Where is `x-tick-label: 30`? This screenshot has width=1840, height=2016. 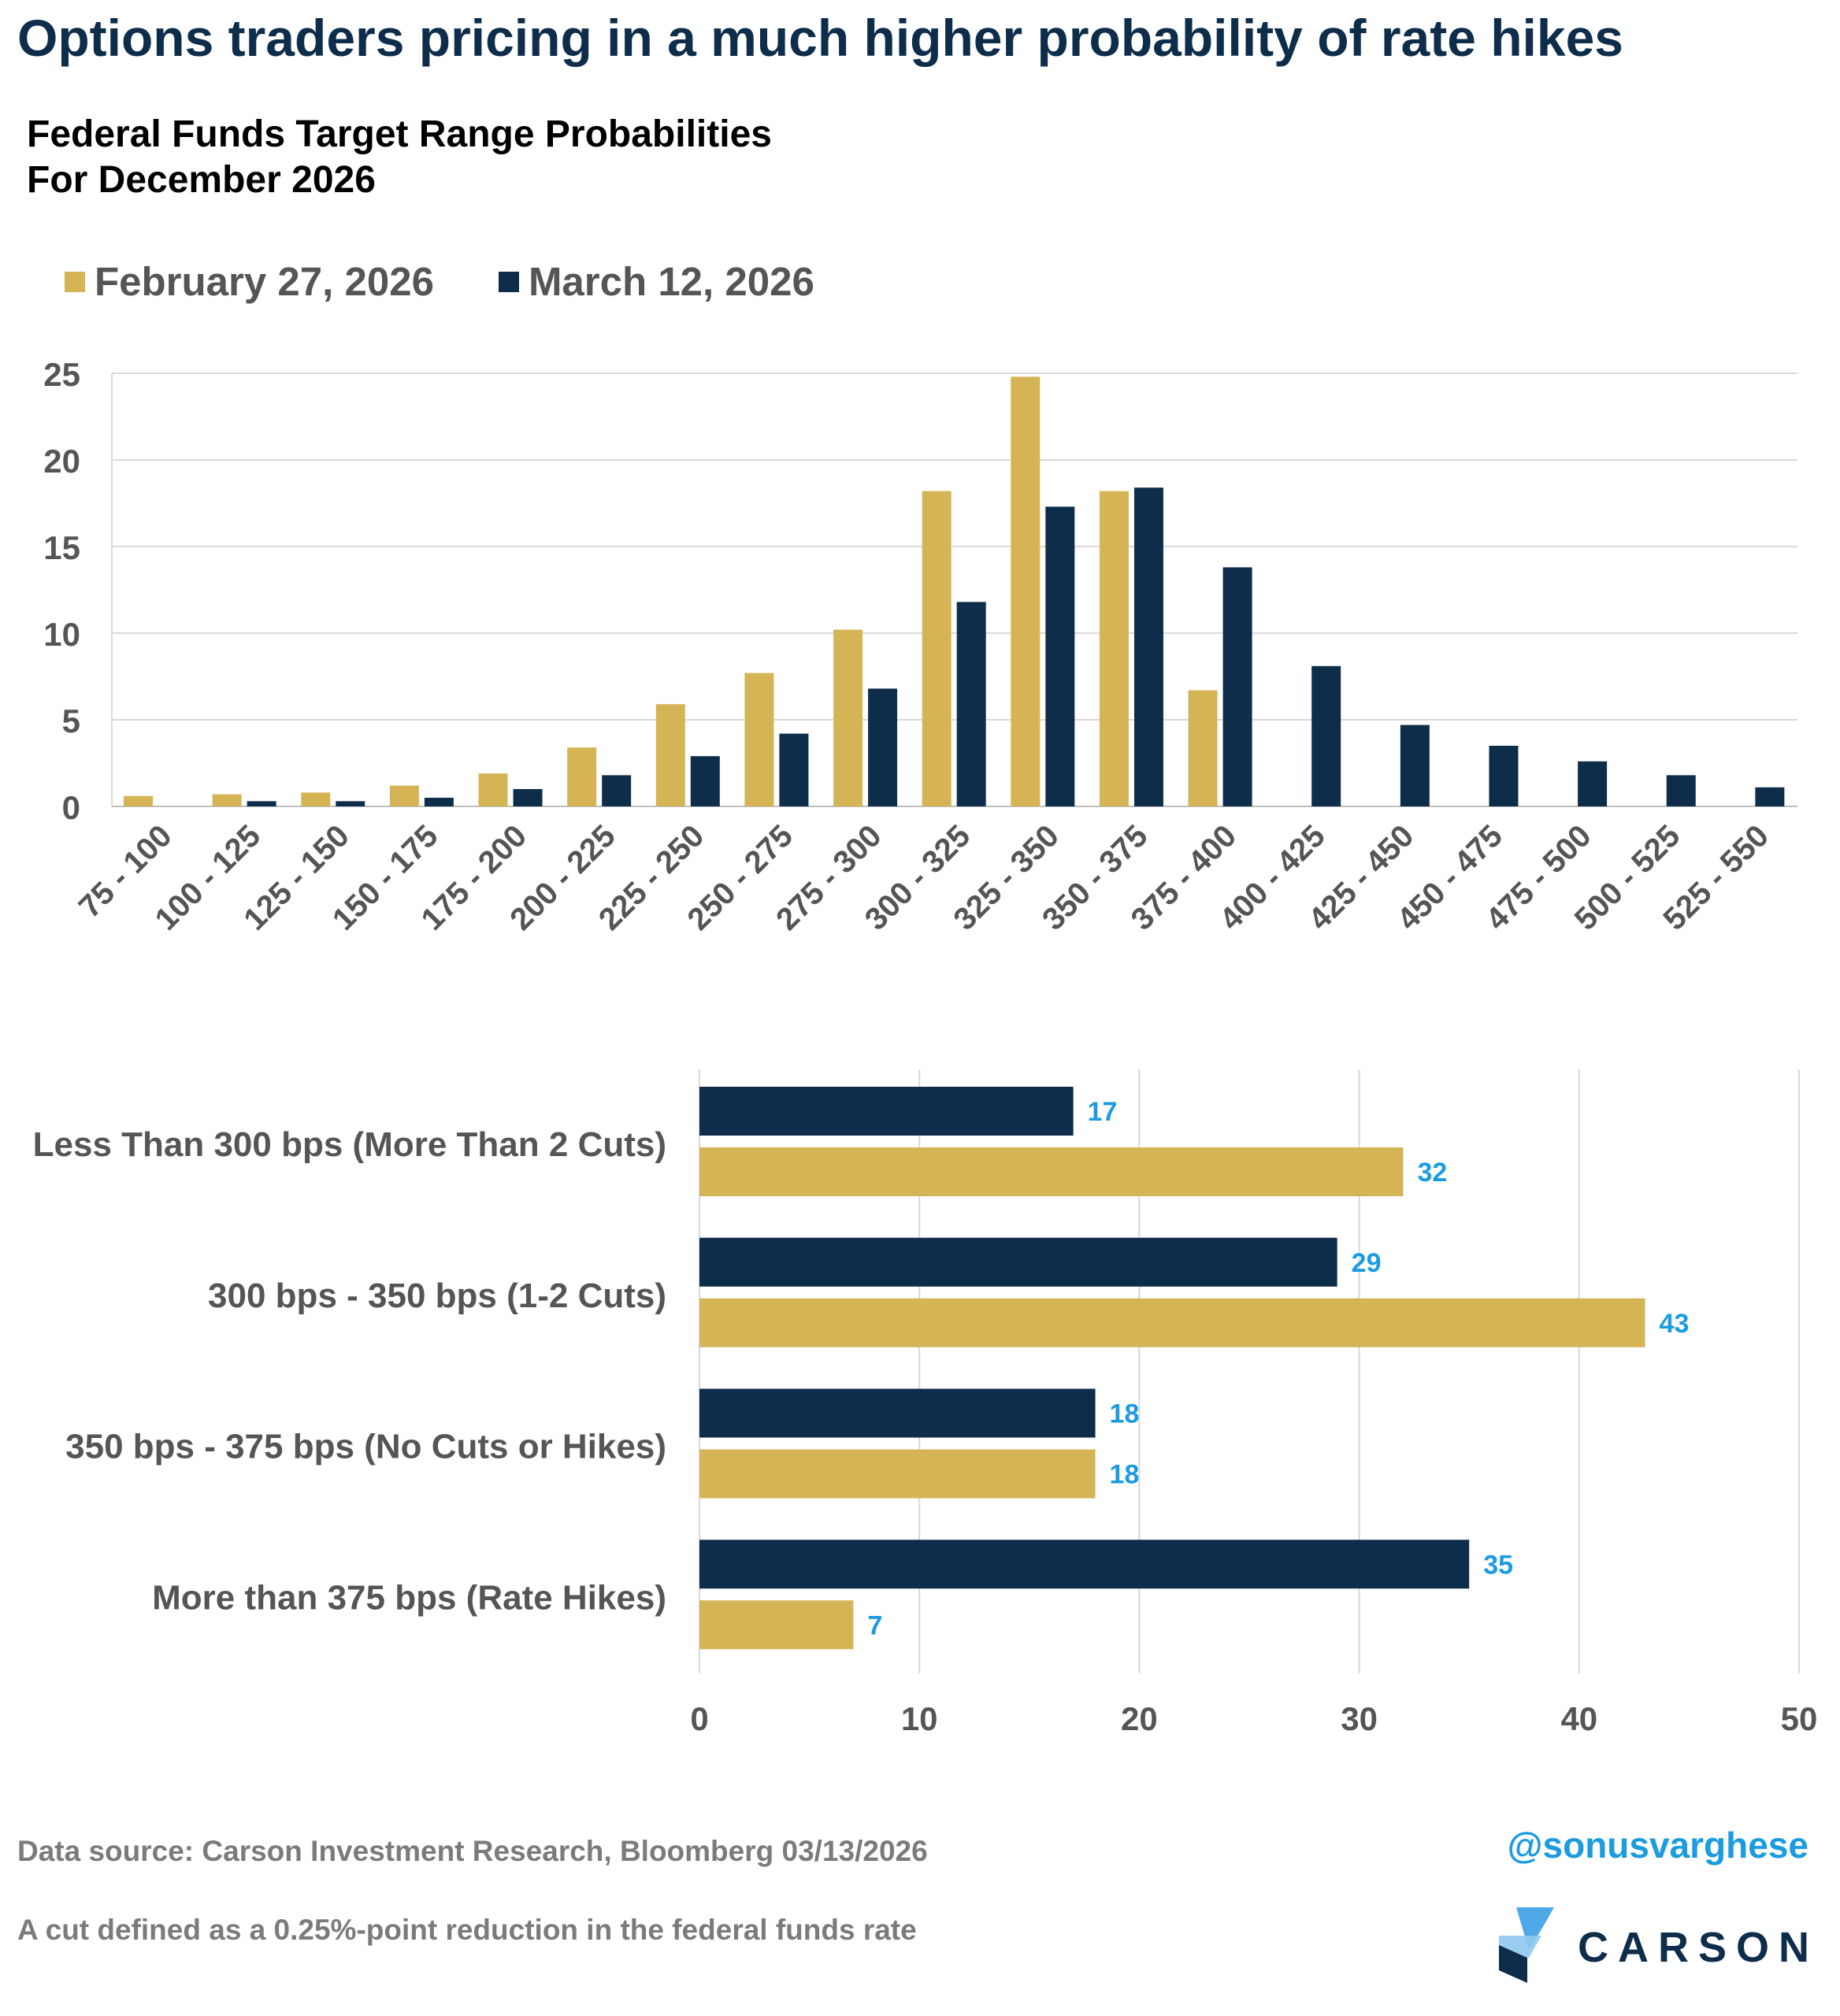
x-tick-label: 30 is located at coordinates (1359, 1718).